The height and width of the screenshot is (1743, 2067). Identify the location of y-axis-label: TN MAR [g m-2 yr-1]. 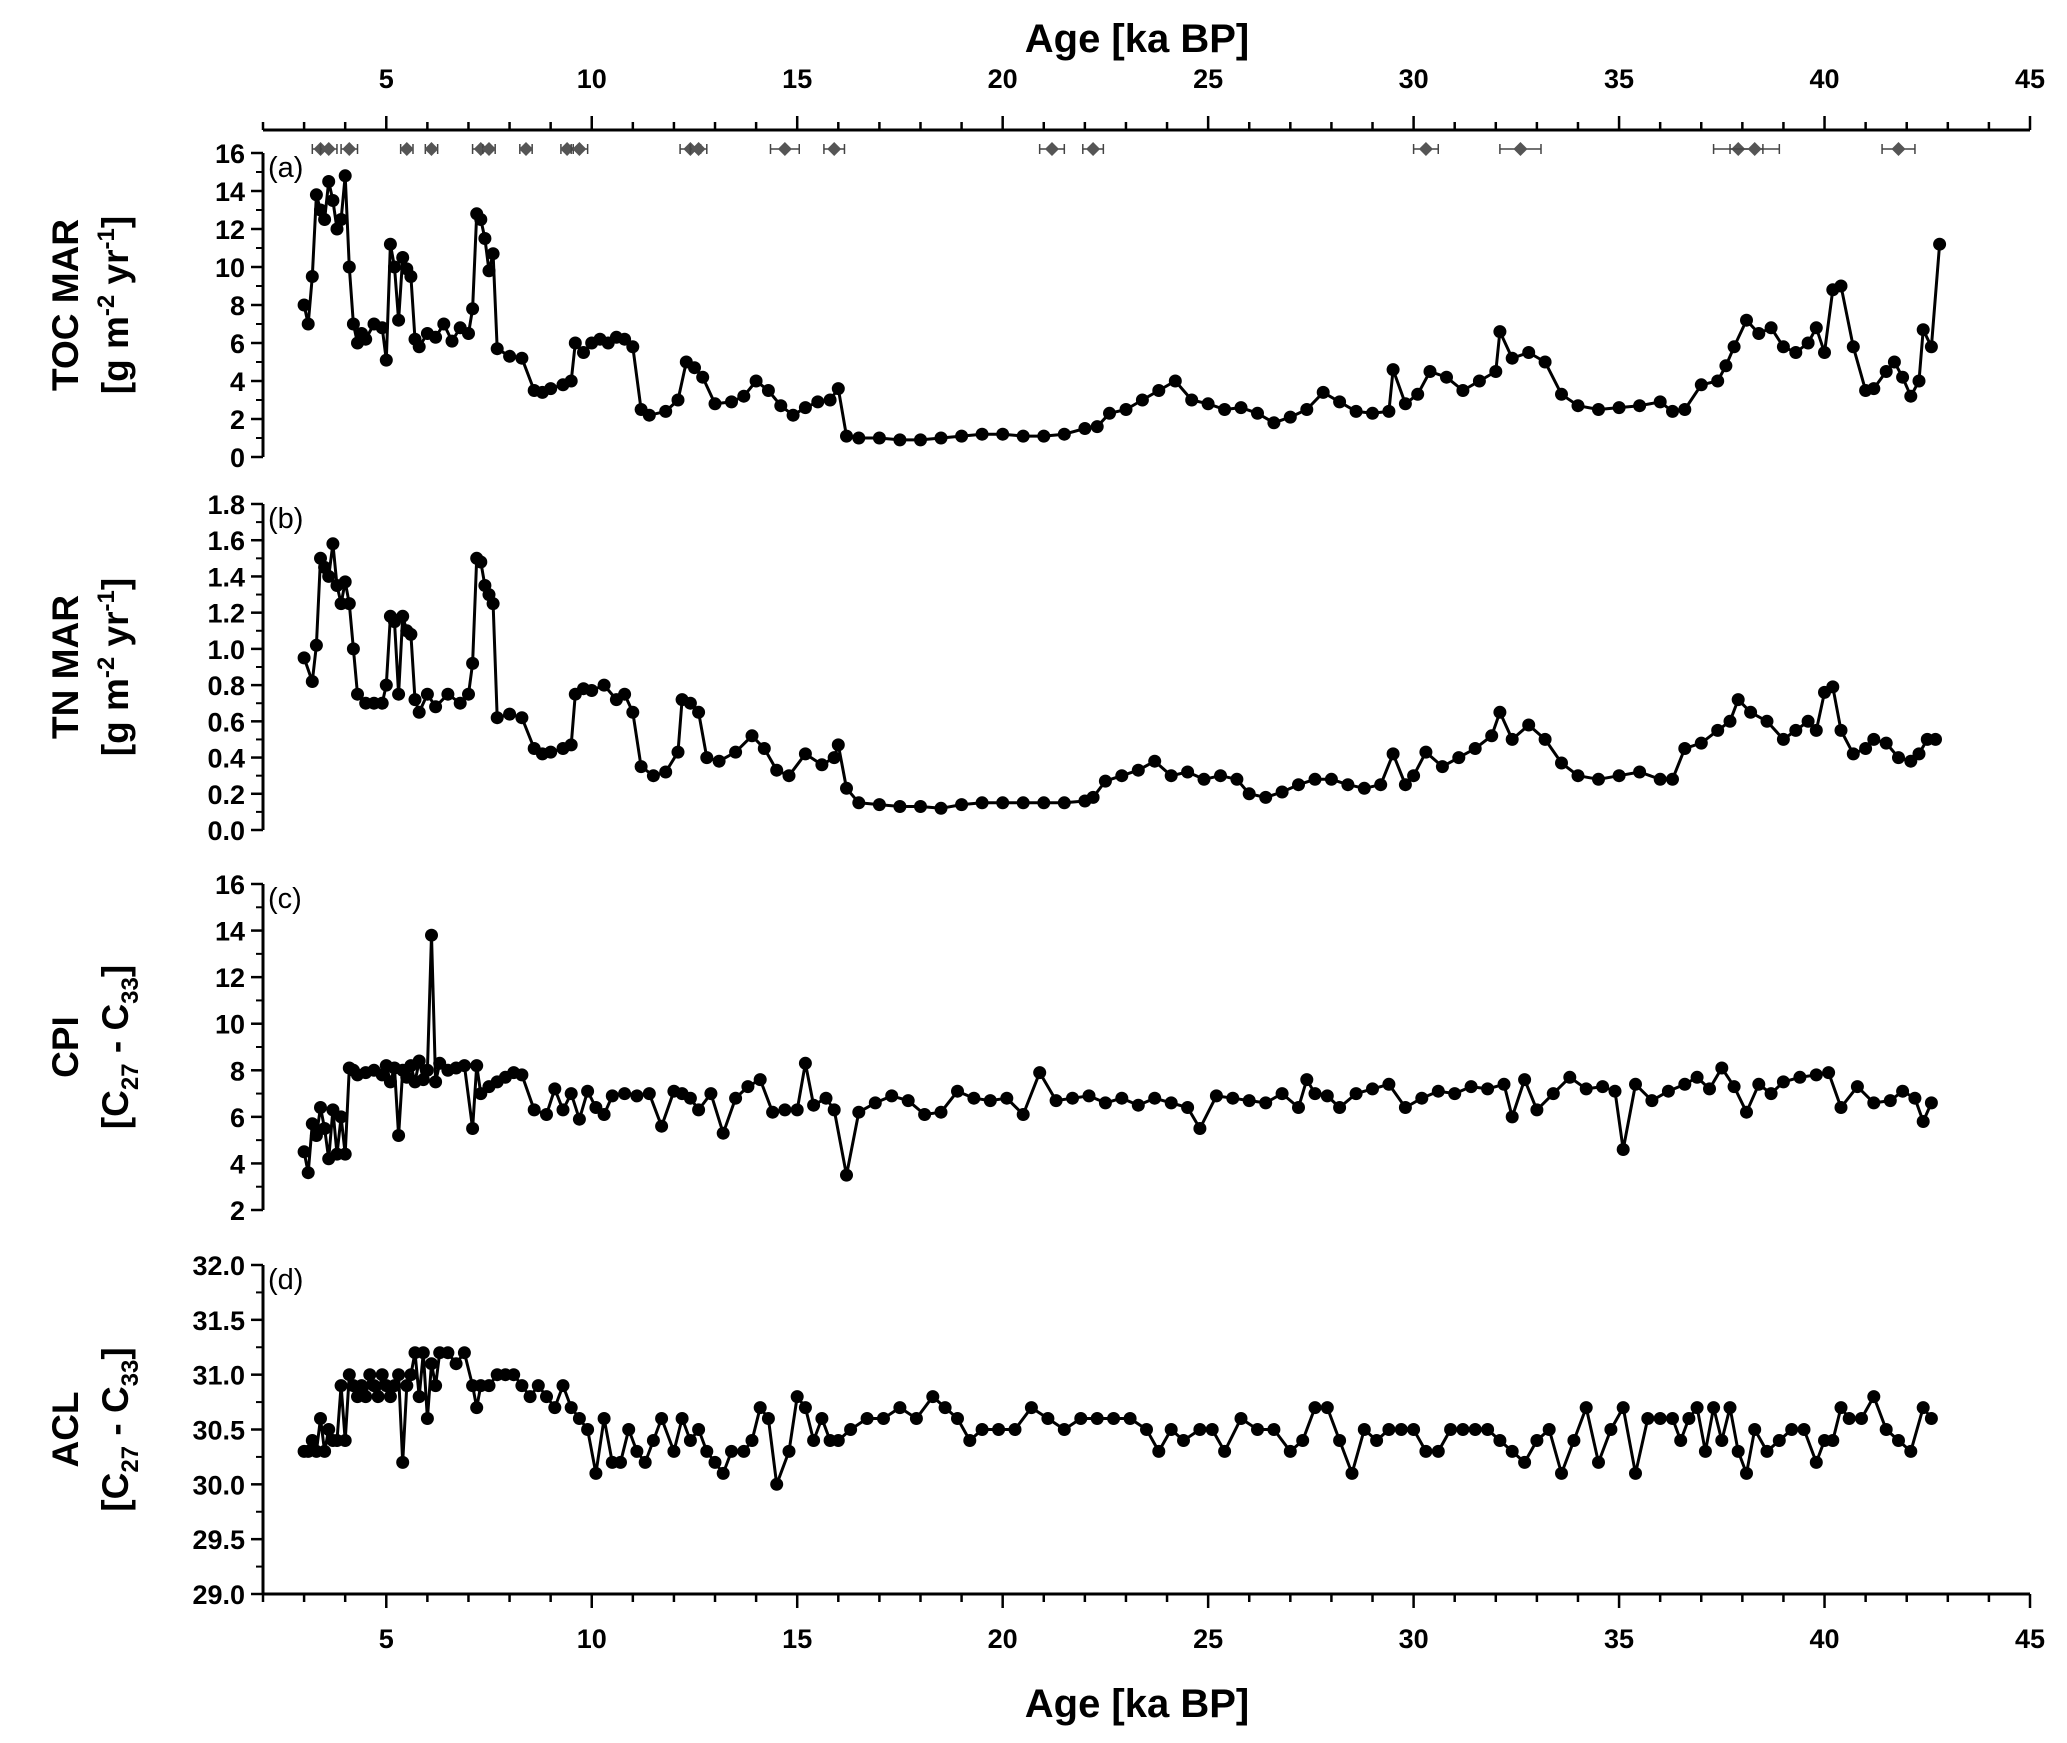
(90, 667).